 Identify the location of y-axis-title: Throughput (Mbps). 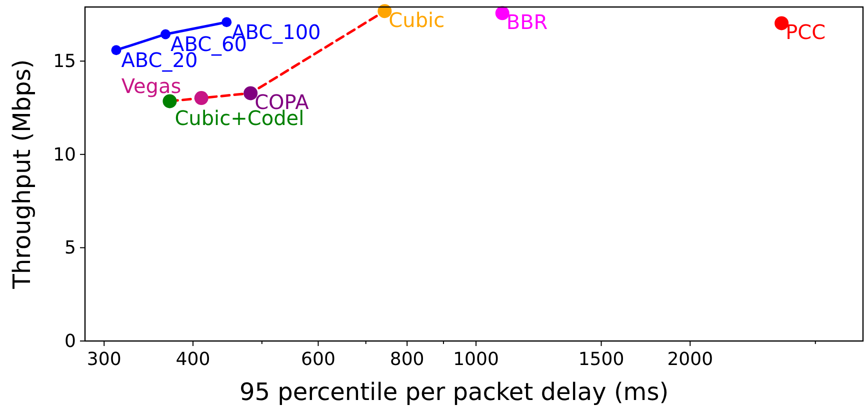
(22, 174).